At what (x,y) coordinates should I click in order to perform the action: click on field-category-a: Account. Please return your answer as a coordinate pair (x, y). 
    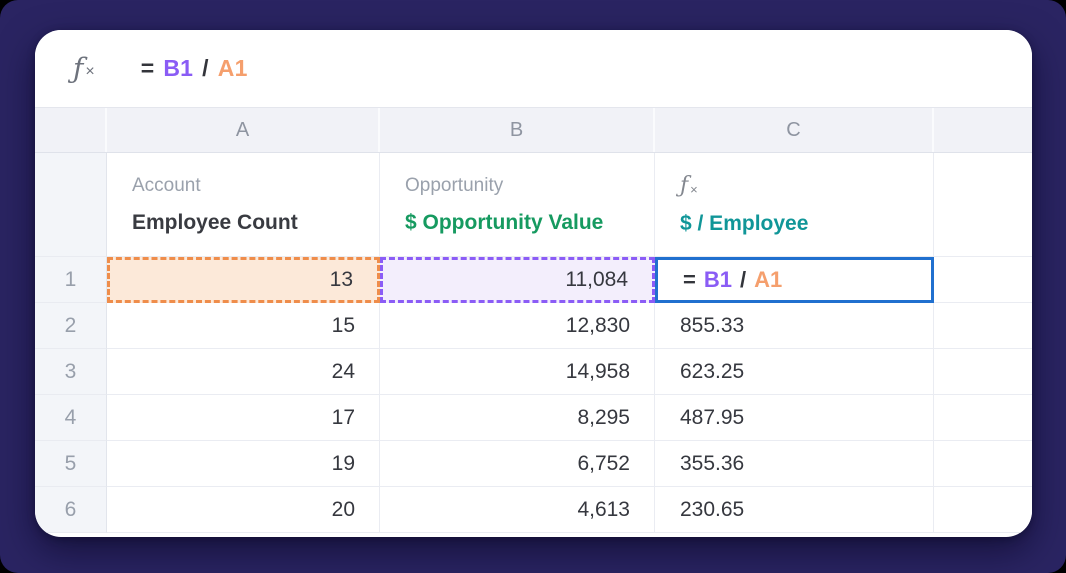
    Looking at the image, I should click on (166, 185).